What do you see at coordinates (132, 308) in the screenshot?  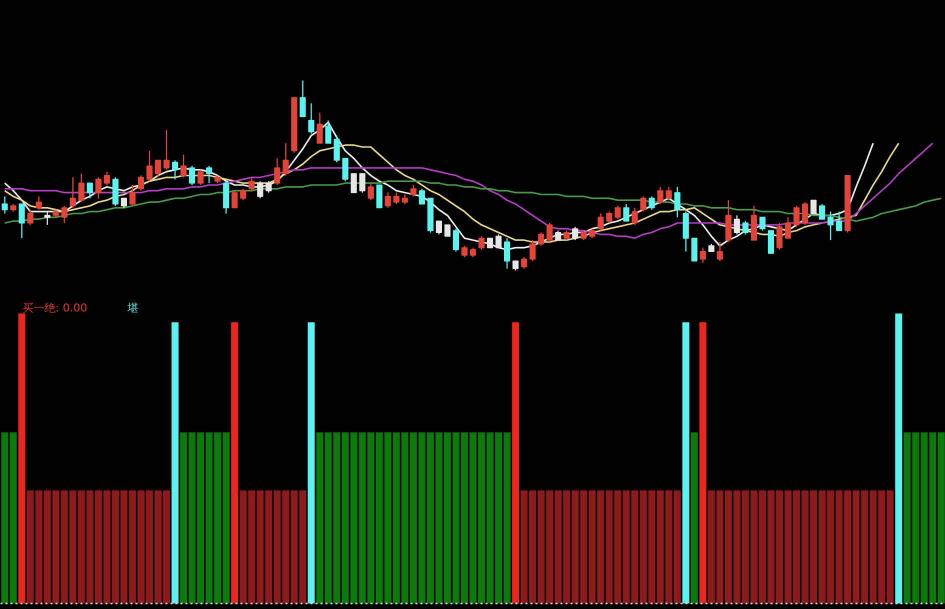 I see `annotation: 堪` at bounding box center [132, 308].